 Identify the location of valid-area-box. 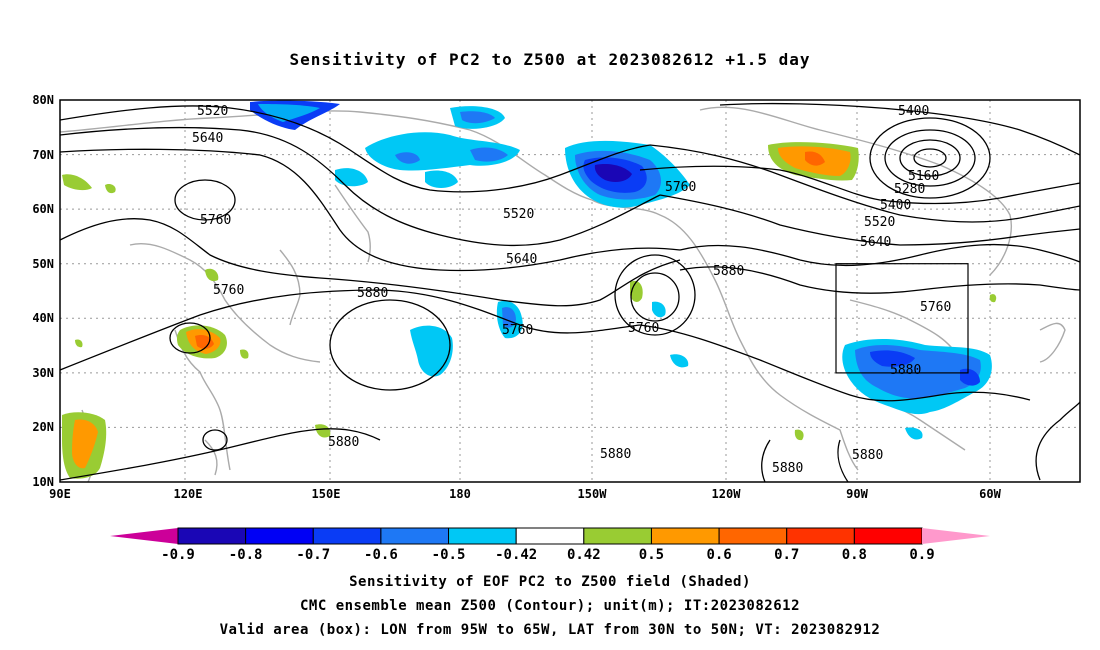
(902, 318).